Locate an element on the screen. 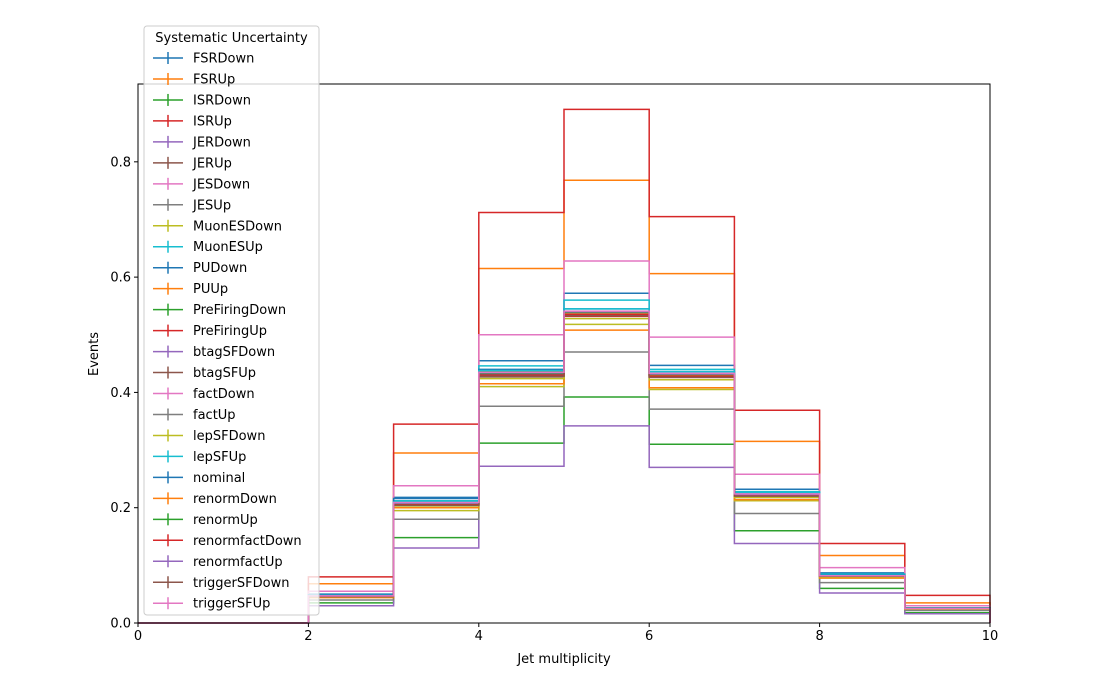 The width and height of the screenshot is (1100, 700). y-tick-label: 0.2 is located at coordinates (120, 508).